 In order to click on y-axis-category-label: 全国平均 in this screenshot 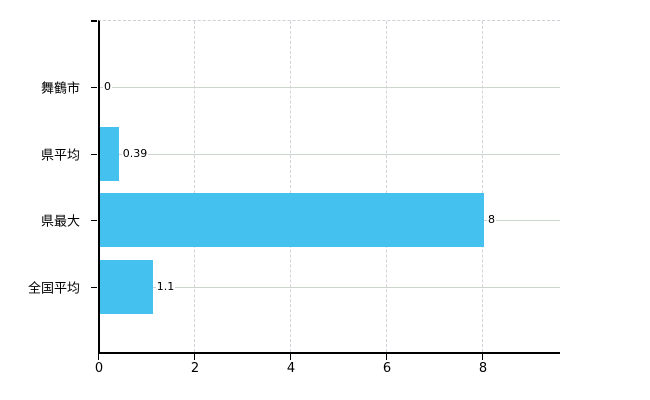, I will do `click(53, 289)`.